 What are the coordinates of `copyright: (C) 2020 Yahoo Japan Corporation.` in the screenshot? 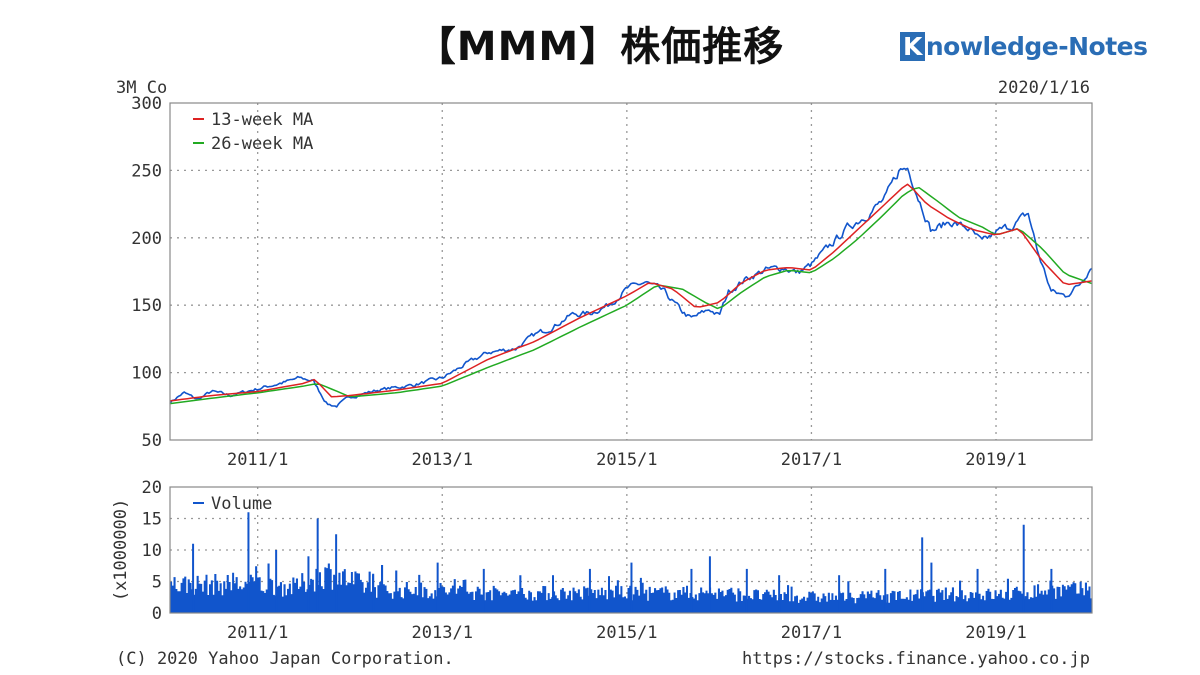 It's located at (285, 659).